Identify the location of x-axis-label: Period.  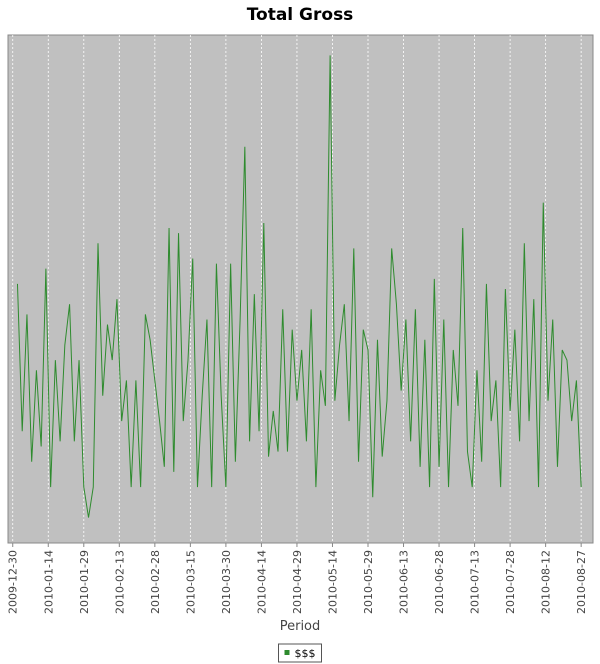
(300, 626).